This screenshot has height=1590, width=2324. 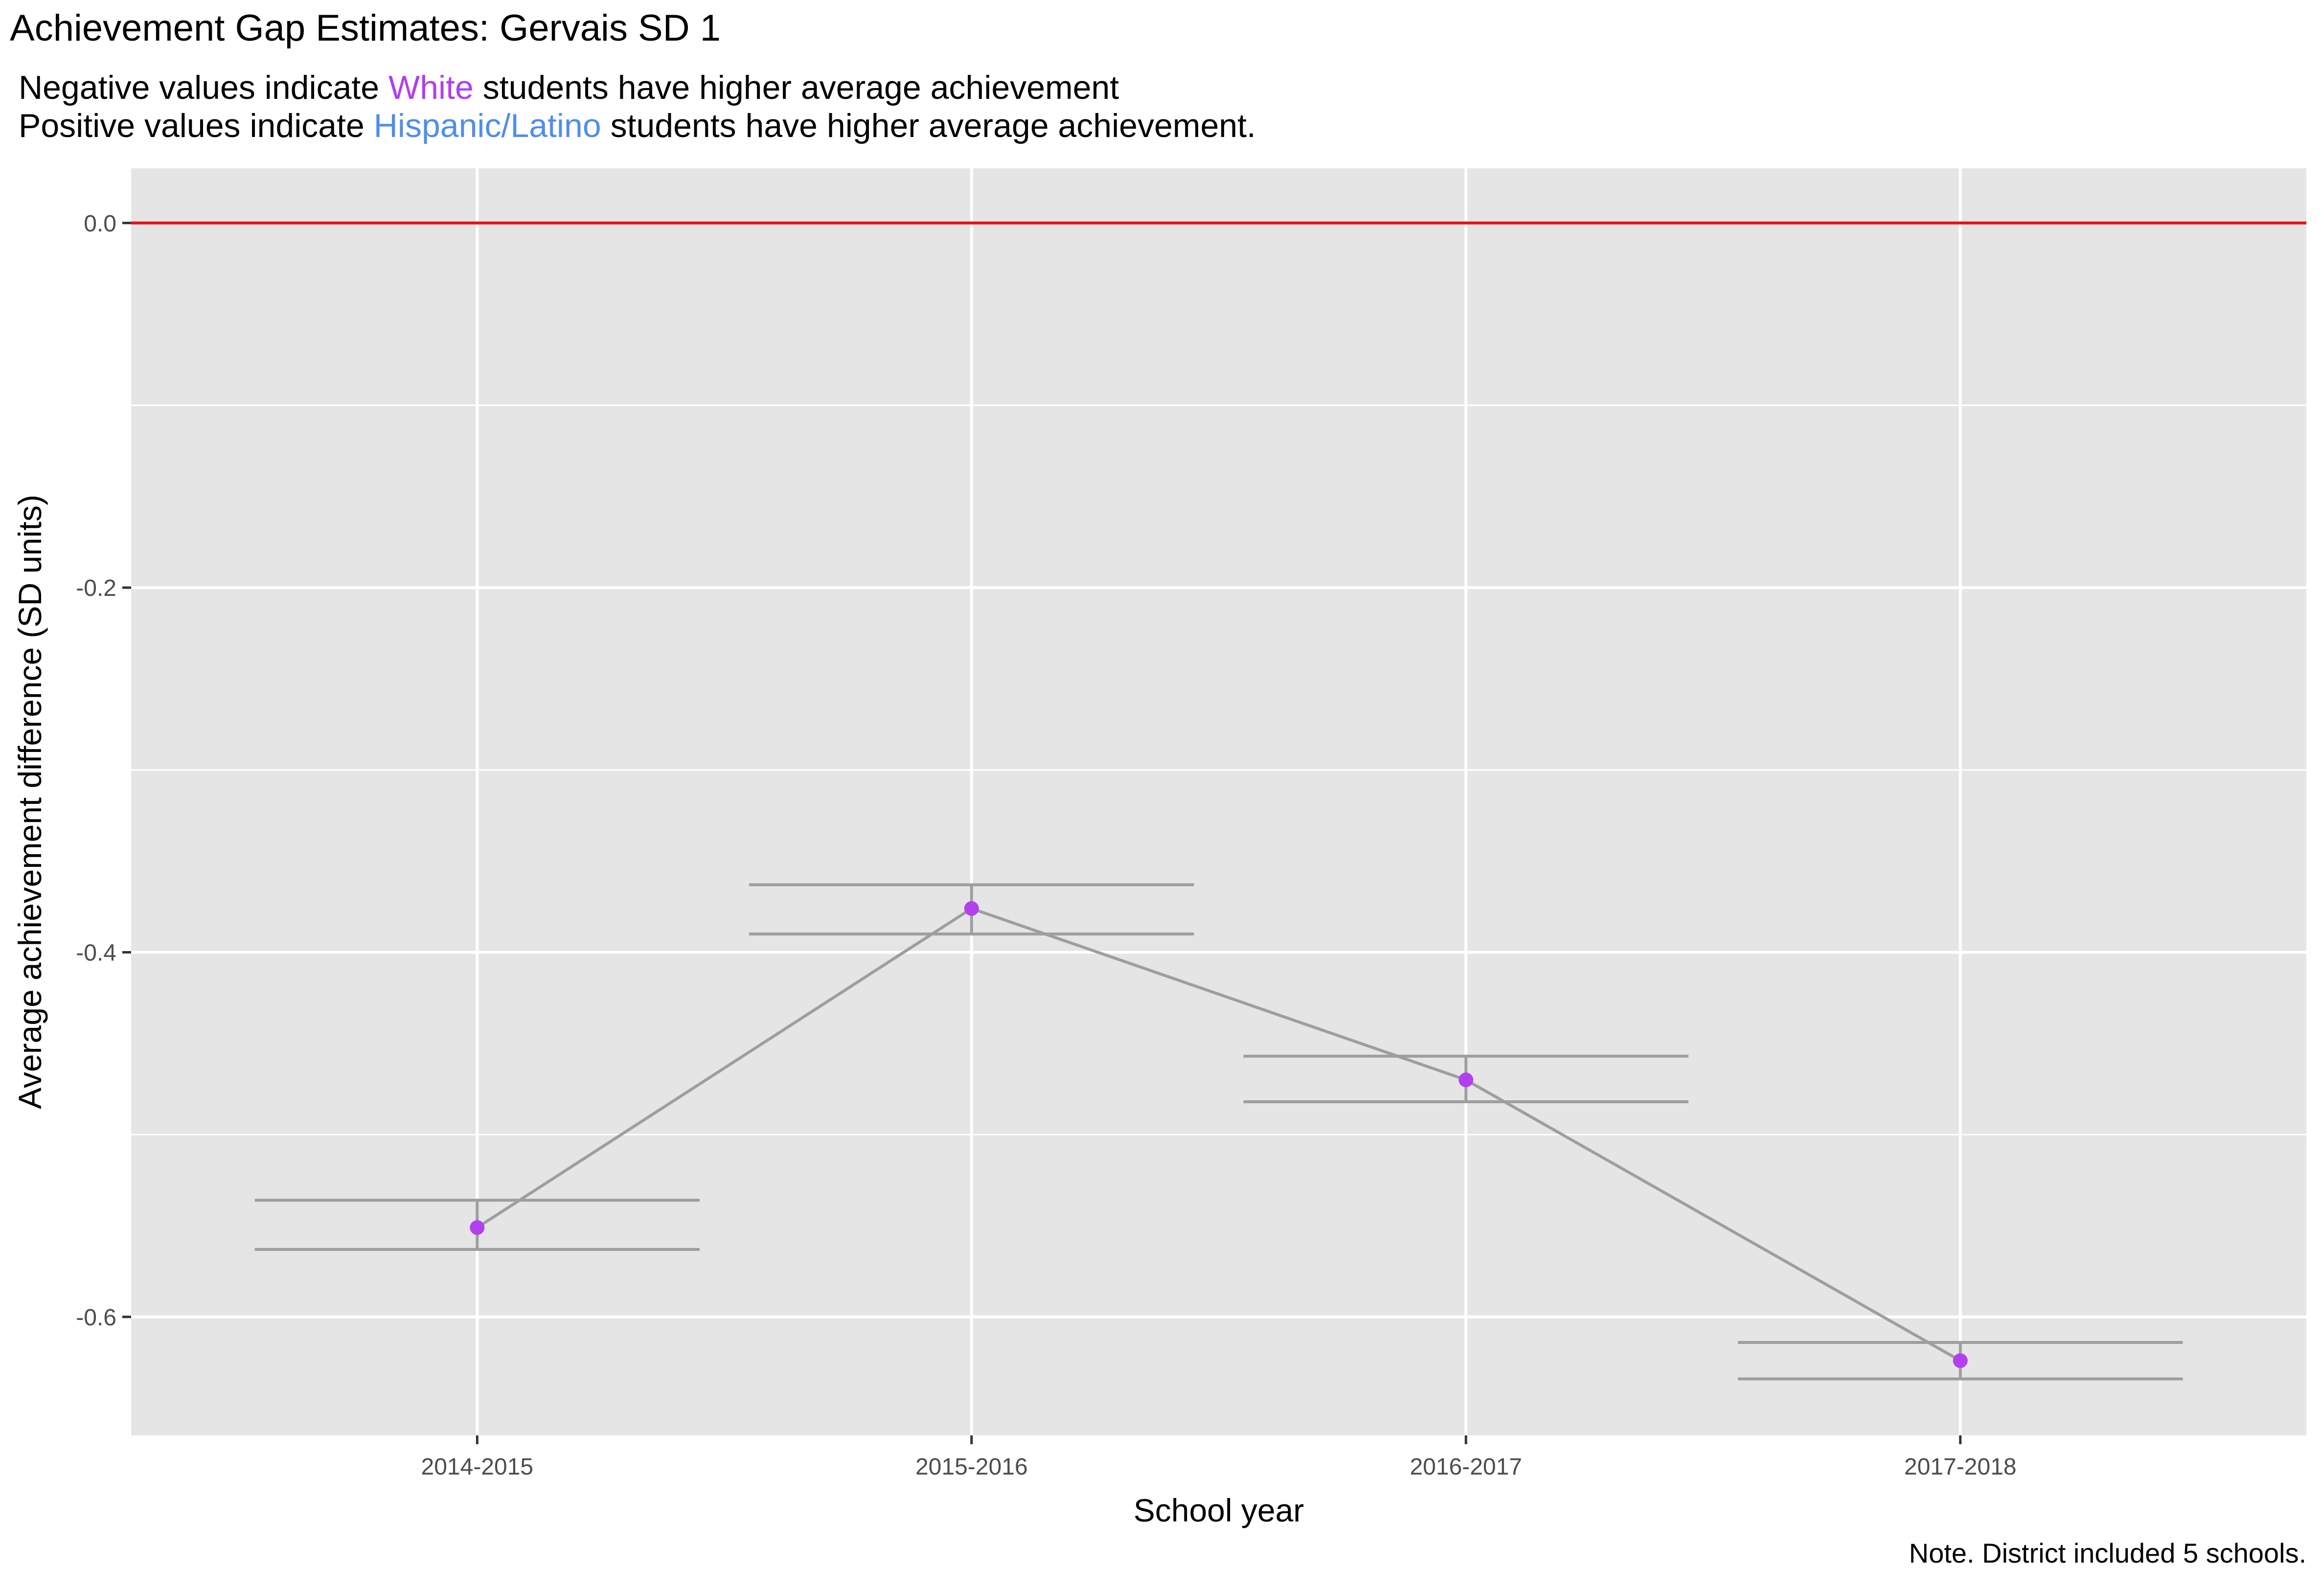 I want to click on x-tick-label: 2017-2018, so click(x=1961, y=1467).